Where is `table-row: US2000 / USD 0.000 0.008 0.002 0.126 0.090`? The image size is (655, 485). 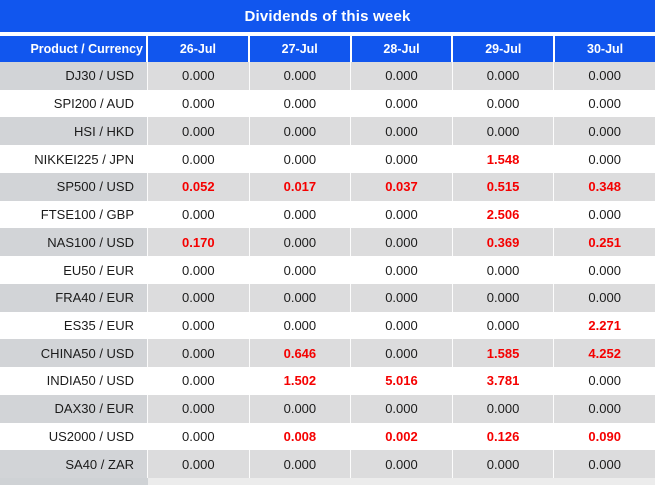 table-row: US2000 / USD 0.000 0.008 0.002 0.126 0.090 is located at coordinates (327, 436).